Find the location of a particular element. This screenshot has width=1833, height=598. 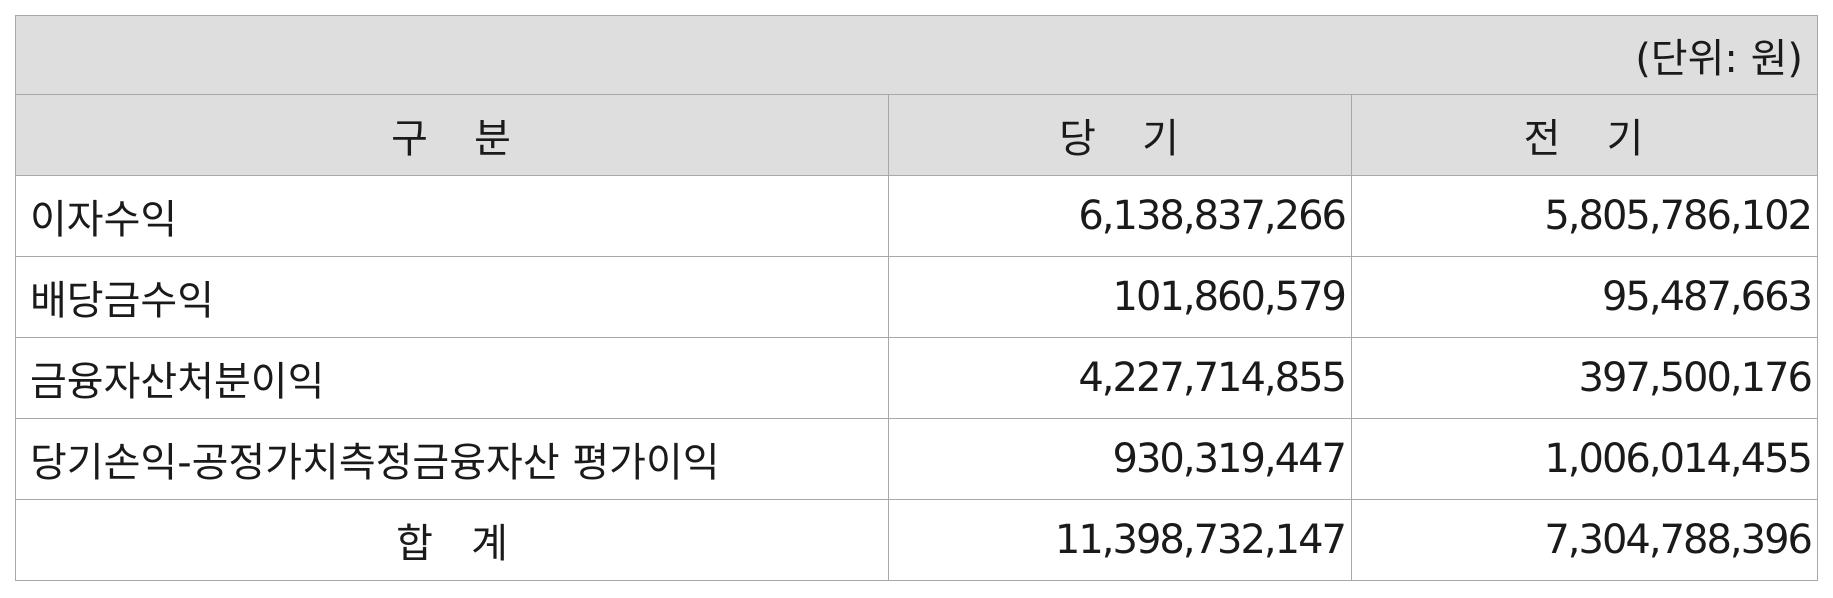

row-label: 이자수익 is located at coordinates (452, 216).